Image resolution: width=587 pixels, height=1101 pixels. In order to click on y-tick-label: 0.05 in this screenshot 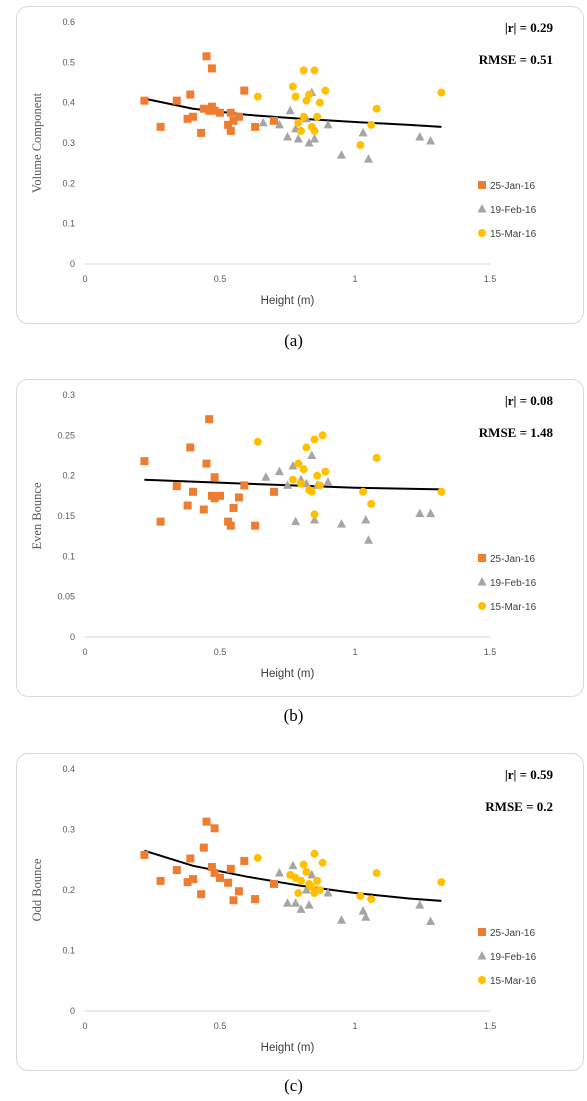, I will do `click(66, 597)`.